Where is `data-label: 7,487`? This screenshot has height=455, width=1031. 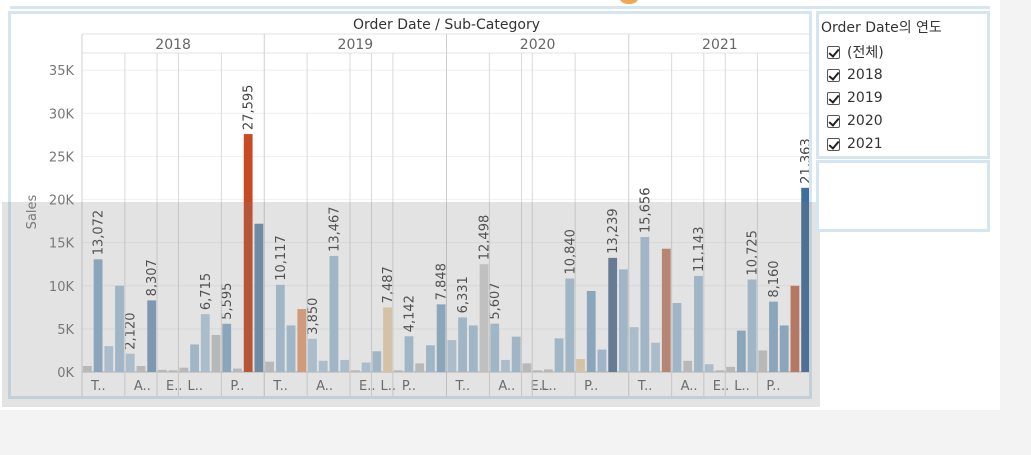
data-label: 7,487 is located at coordinates (388, 284).